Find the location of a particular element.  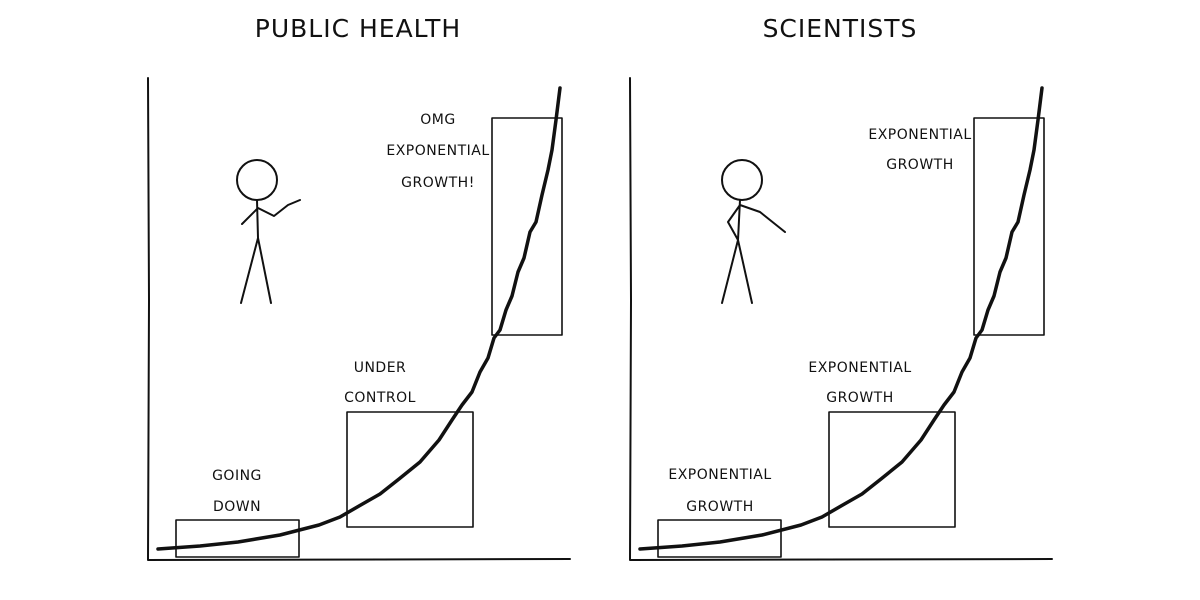

panel-title: PUBLIC HEALTH is located at coordinates (358, 28).